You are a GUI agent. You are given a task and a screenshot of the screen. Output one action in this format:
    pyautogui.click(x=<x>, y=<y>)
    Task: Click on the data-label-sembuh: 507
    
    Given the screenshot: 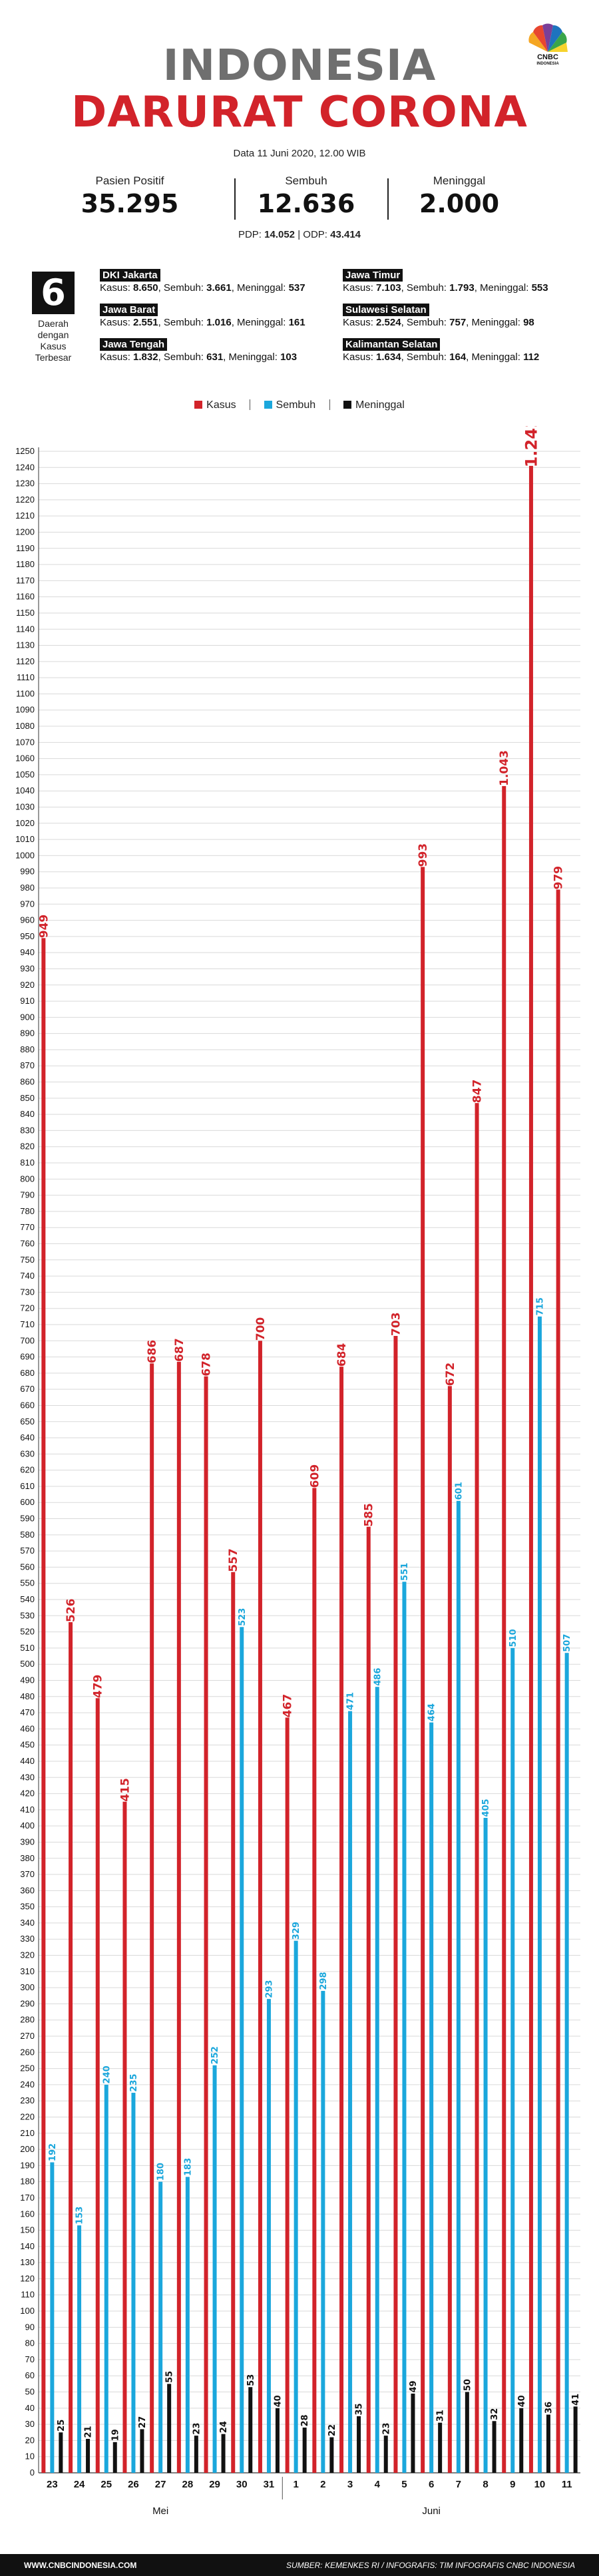 What is the action you would take?
    pyautogui.click(x=567, y=1643)
    